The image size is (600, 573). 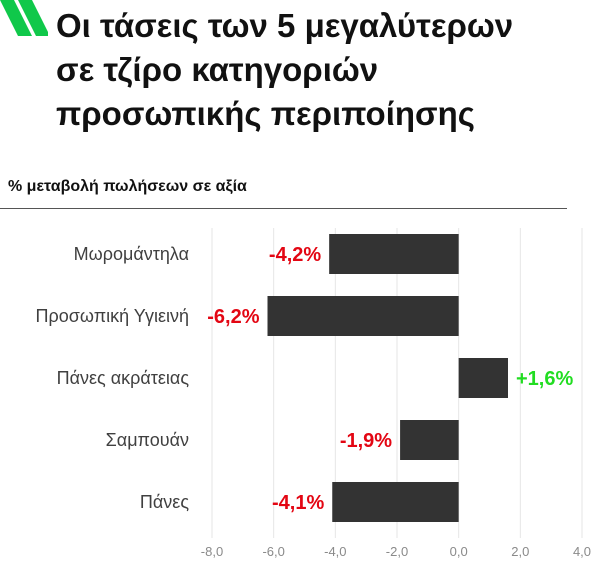 What do you see at coordinates (582, 551) in the screenshot?
I see `x-tick-label-6: 4,0` at bounding box center [582, 551].